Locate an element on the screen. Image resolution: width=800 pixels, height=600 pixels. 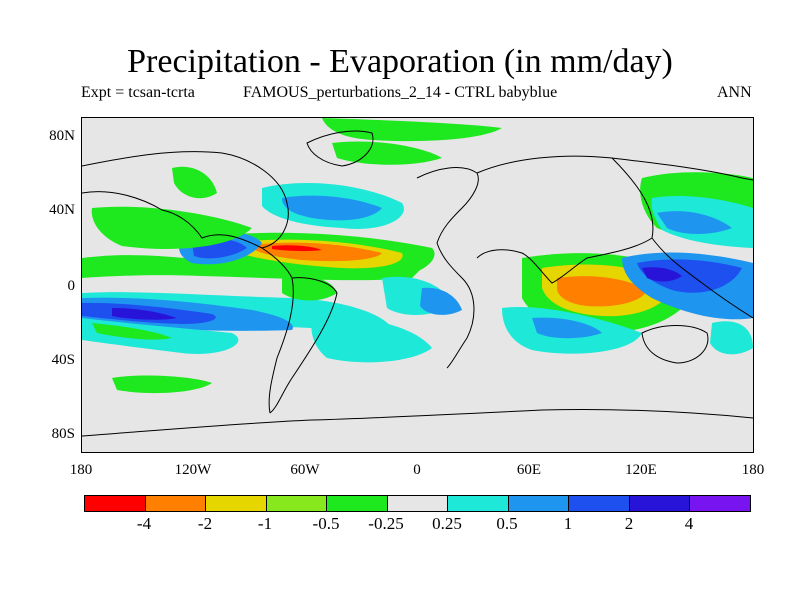
colorbar-label: -0.5 is located at coordinates (326, 523).